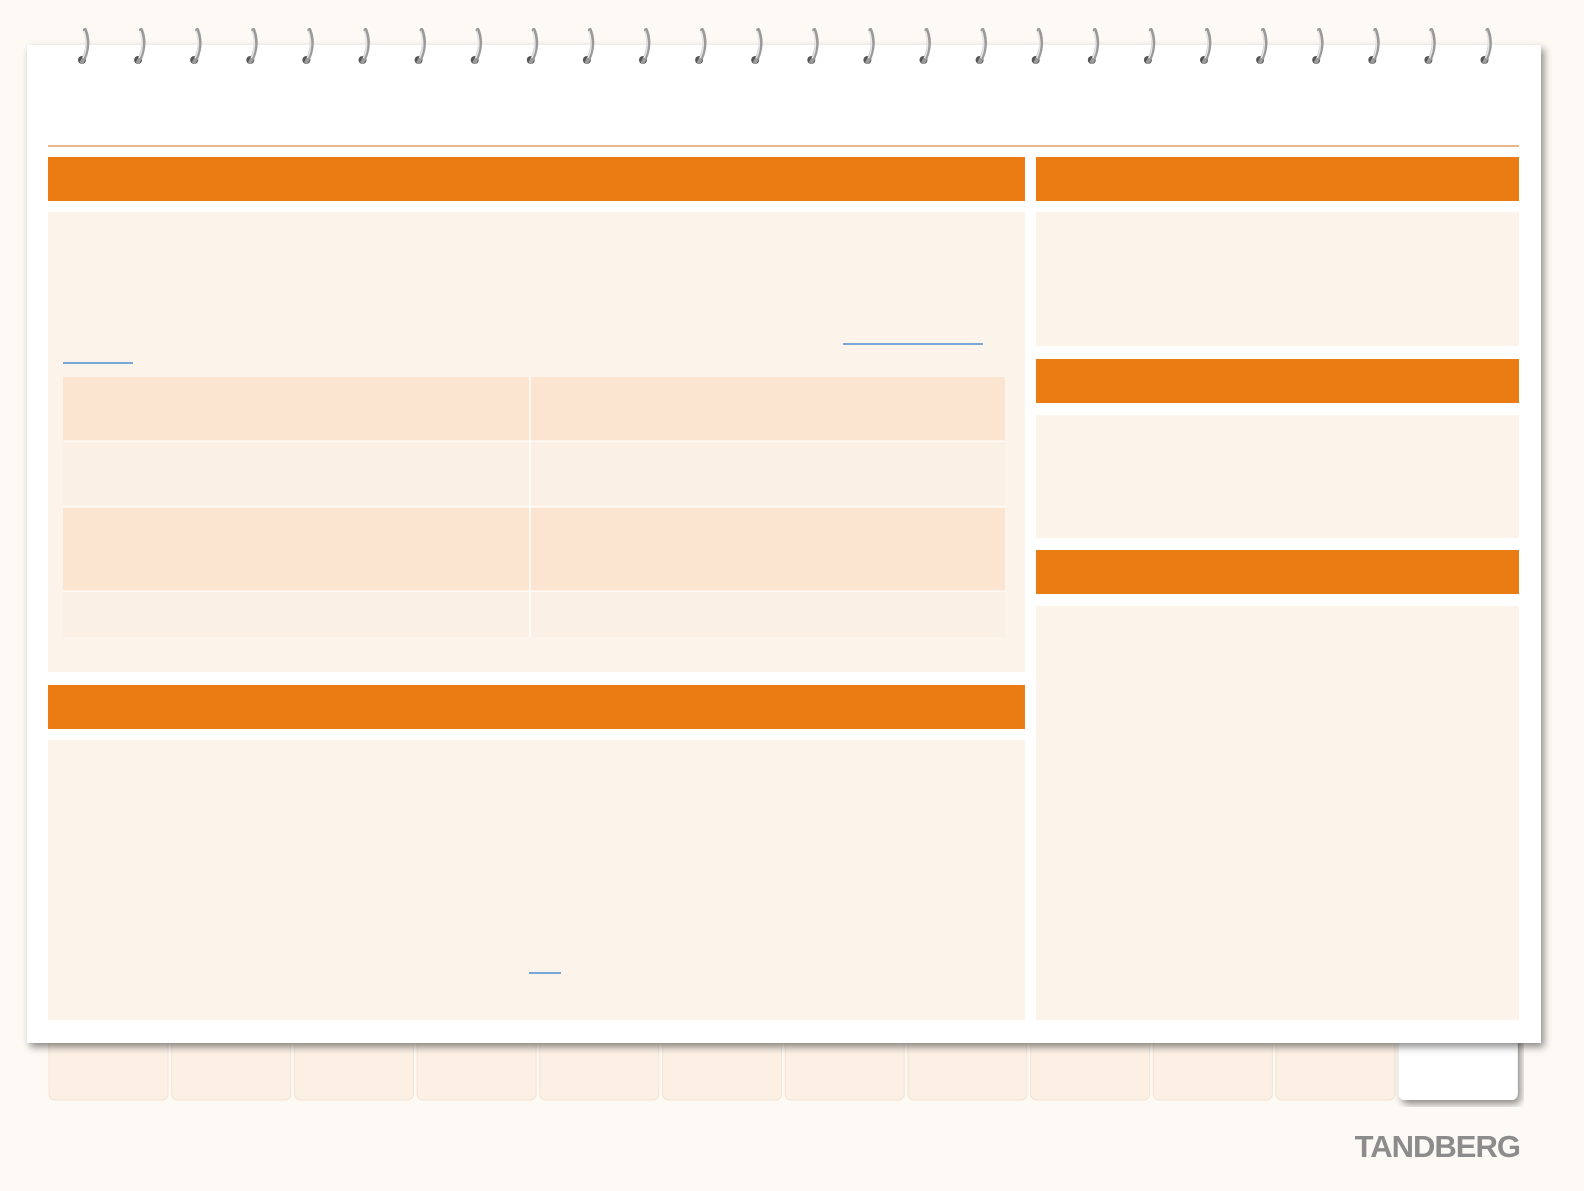  Describe the element at coordinates (785, 46) in the screenshot. I see `spiral-rings` at that location.